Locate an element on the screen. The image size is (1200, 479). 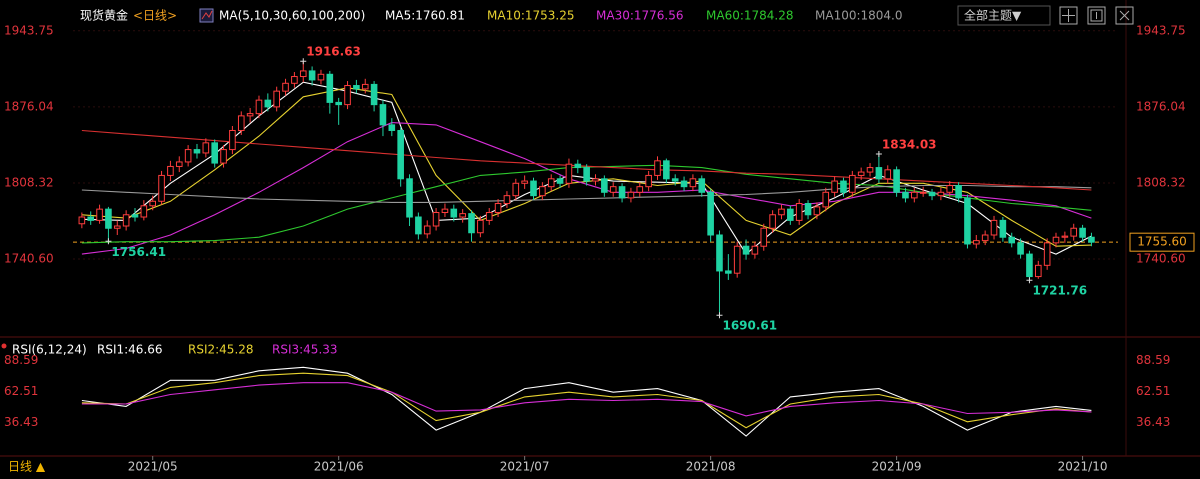
close-glyph is located at coordinates (1124, 15).